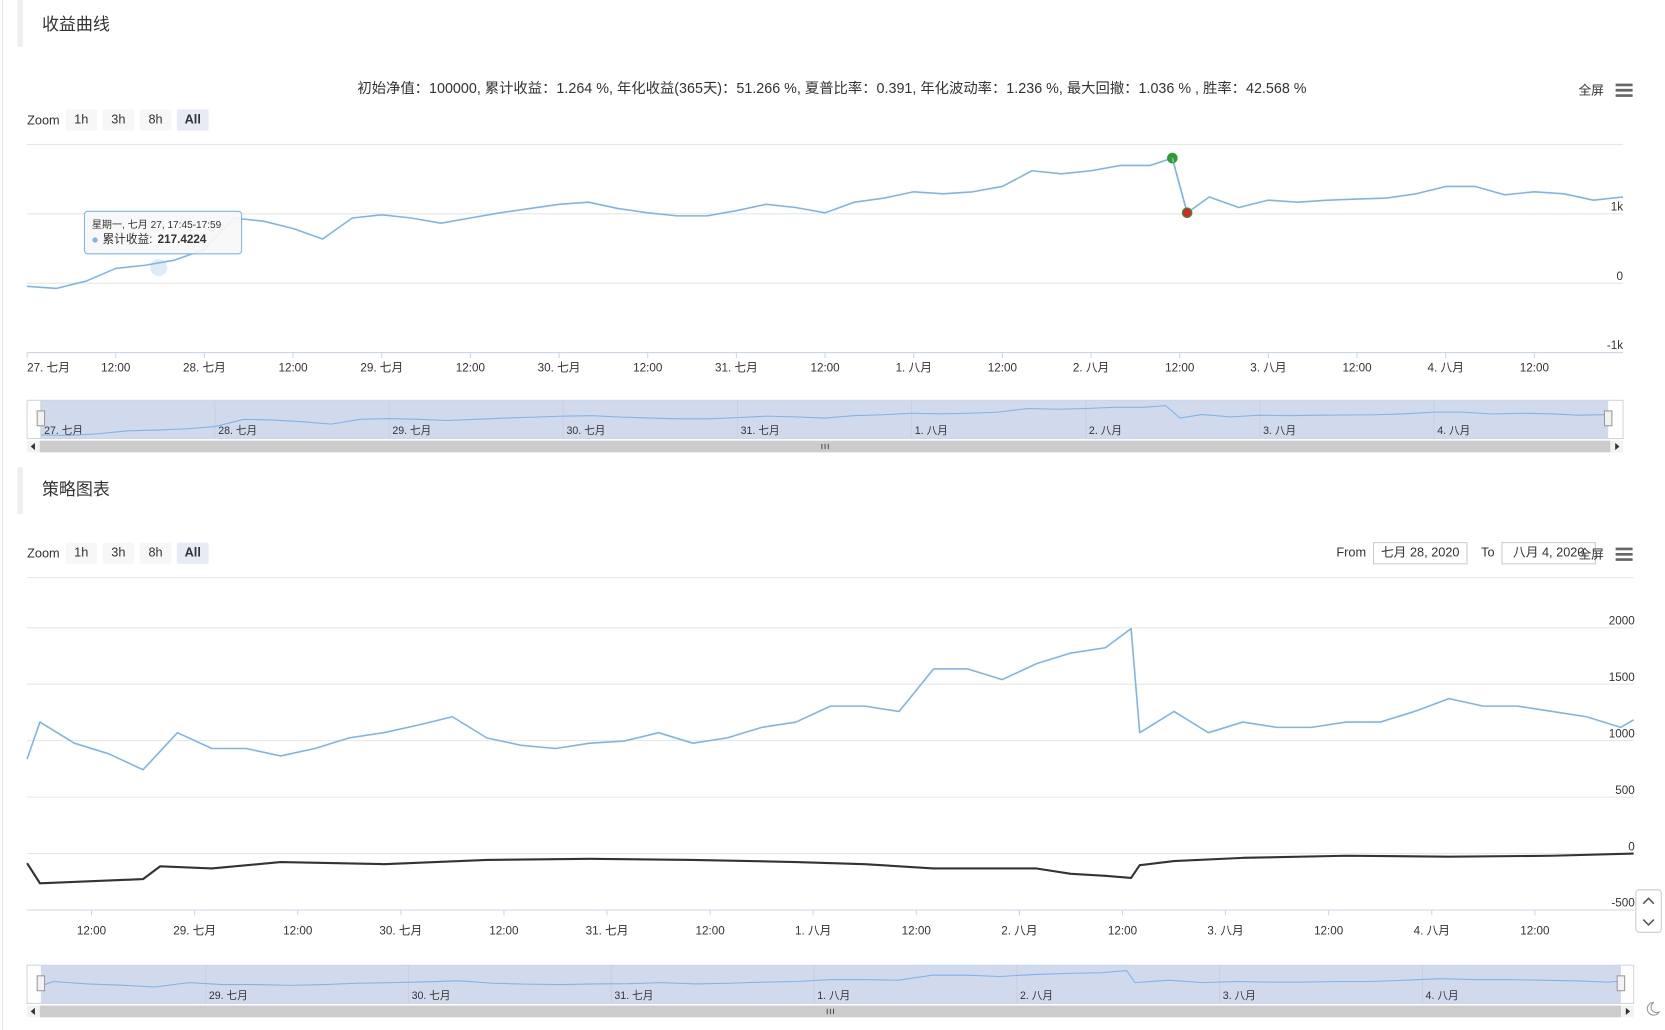 The height and width of the screenshot is (1030, 1665). Describe the element at coordinates (1179, 185) in the screenshot. I see `marker-link` at that location.